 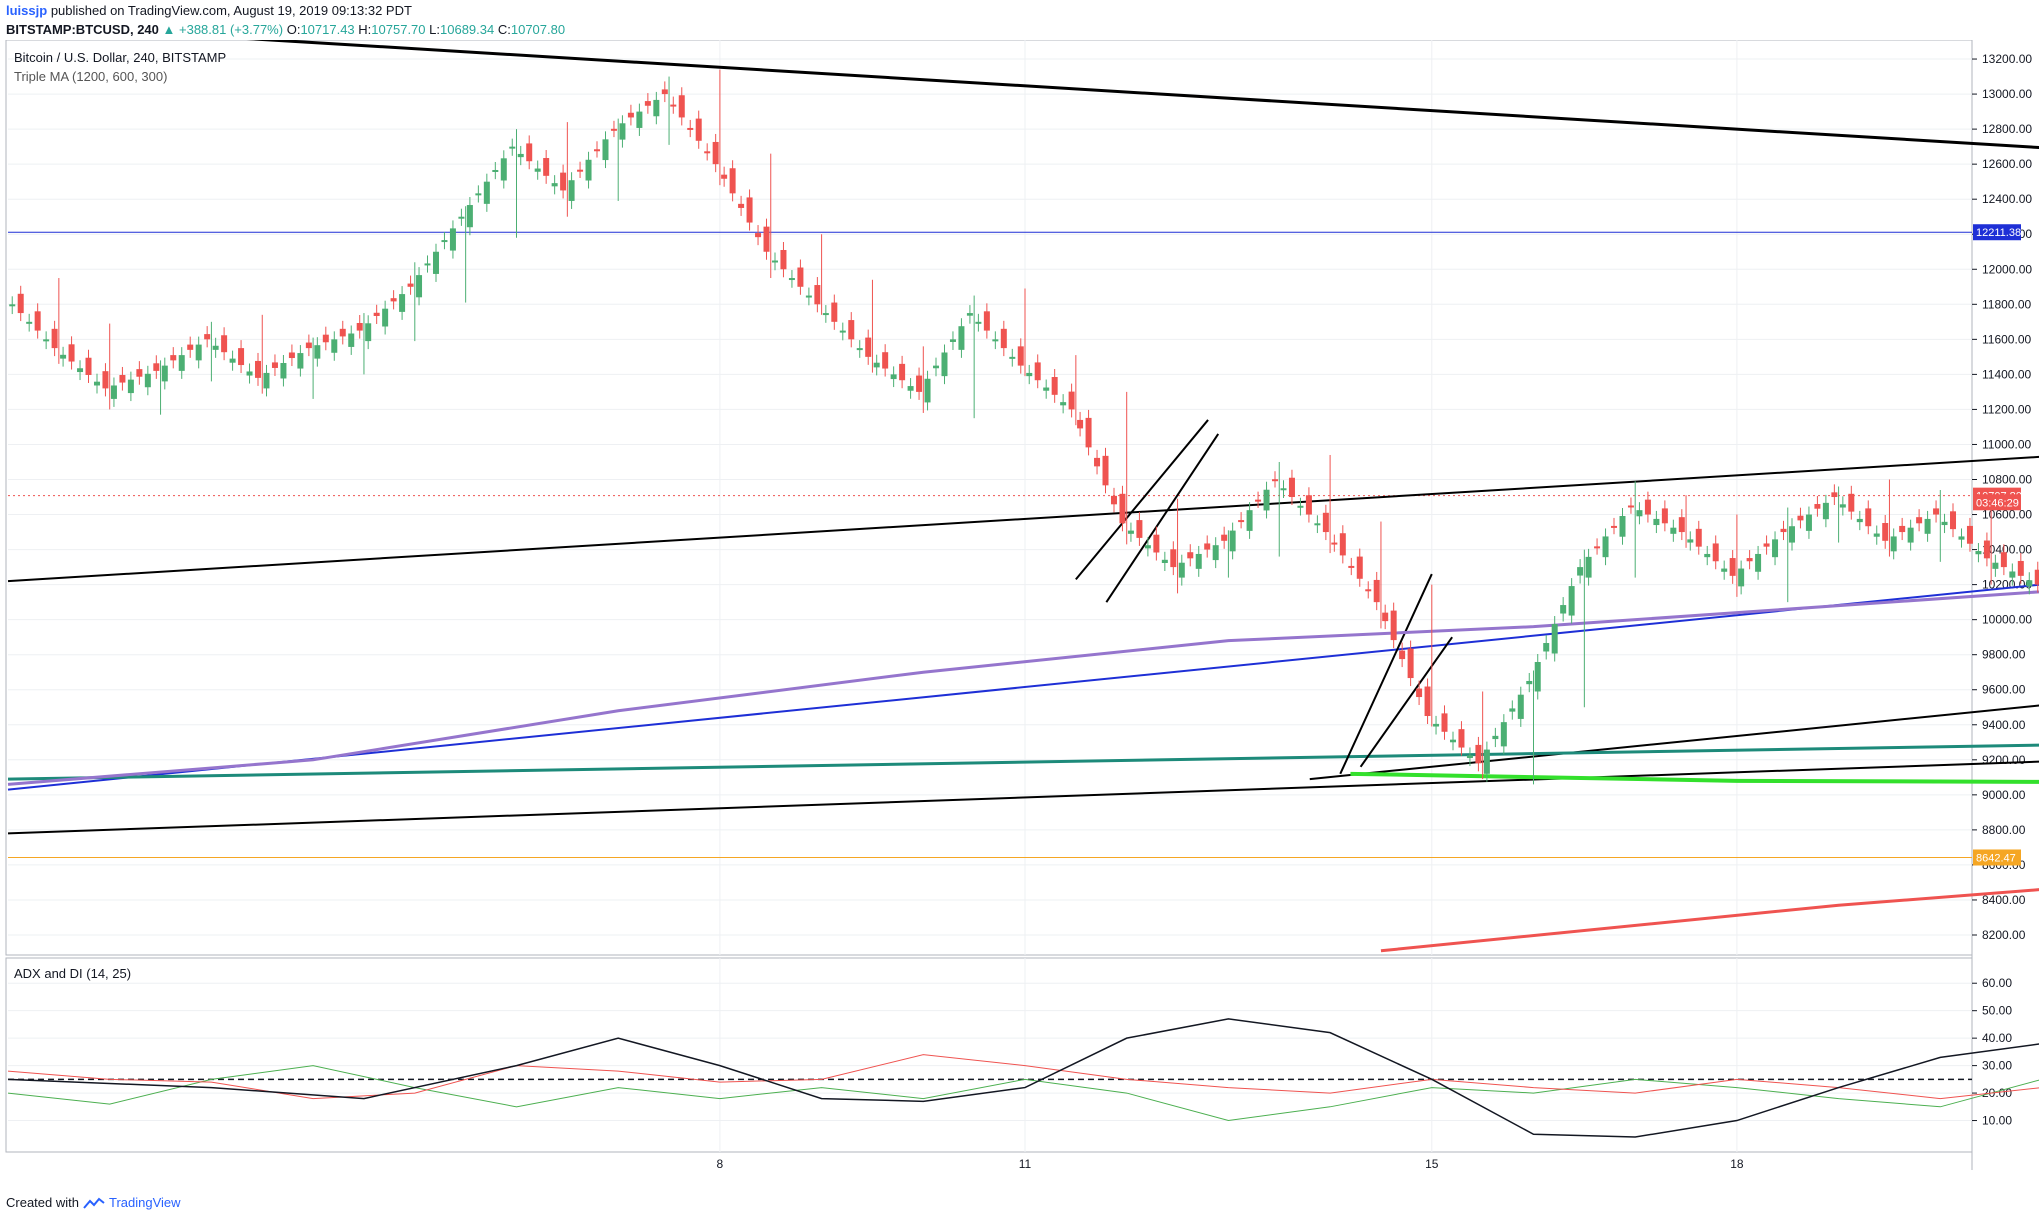 I want to click on x-tick-label: 15, so click(x=1432, y=1164).